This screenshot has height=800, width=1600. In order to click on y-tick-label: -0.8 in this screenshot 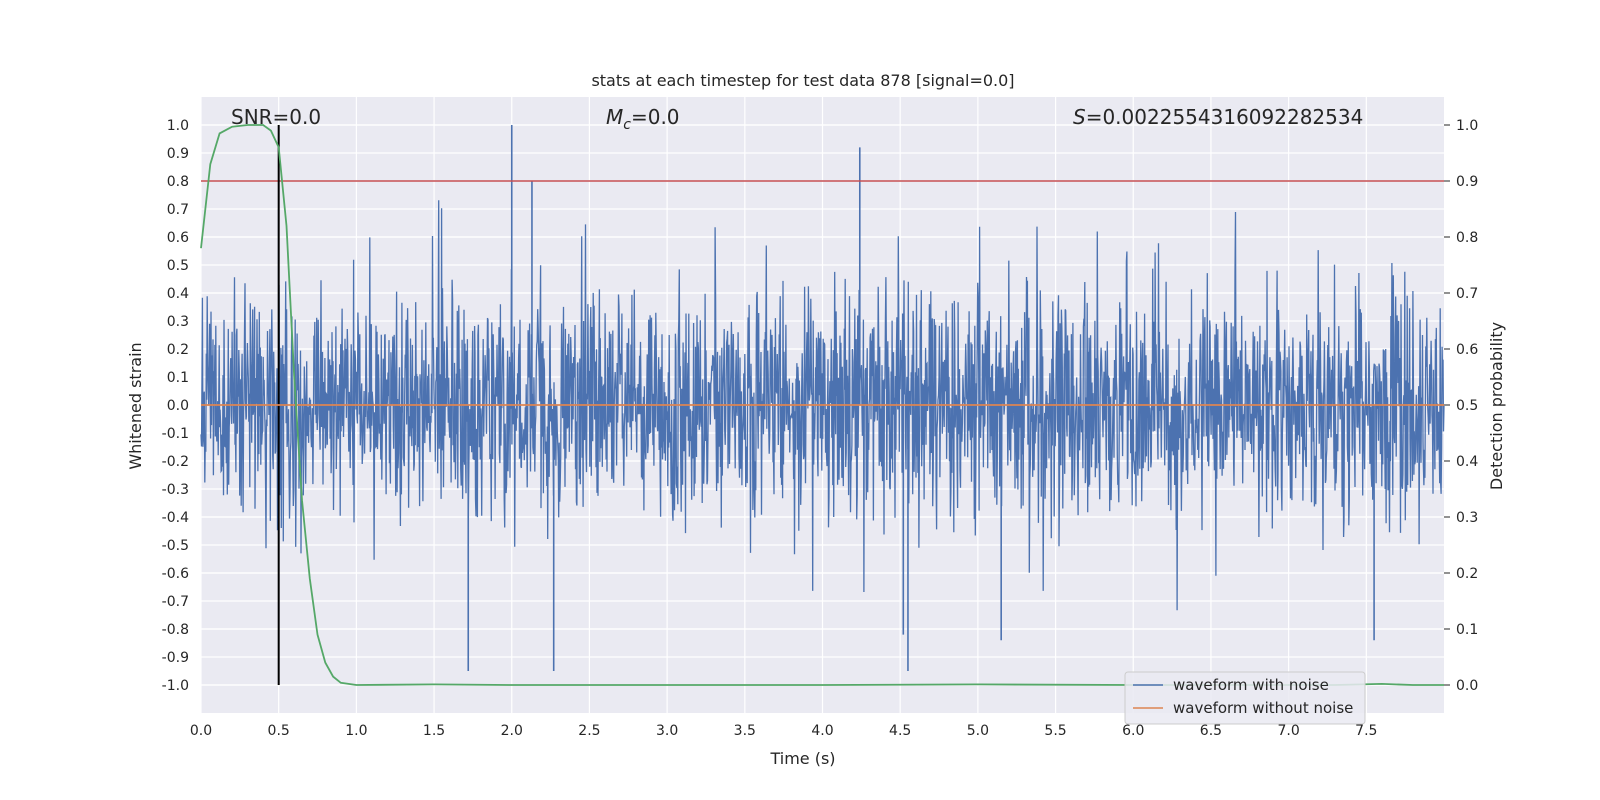, I will do `click(175, 630)`.